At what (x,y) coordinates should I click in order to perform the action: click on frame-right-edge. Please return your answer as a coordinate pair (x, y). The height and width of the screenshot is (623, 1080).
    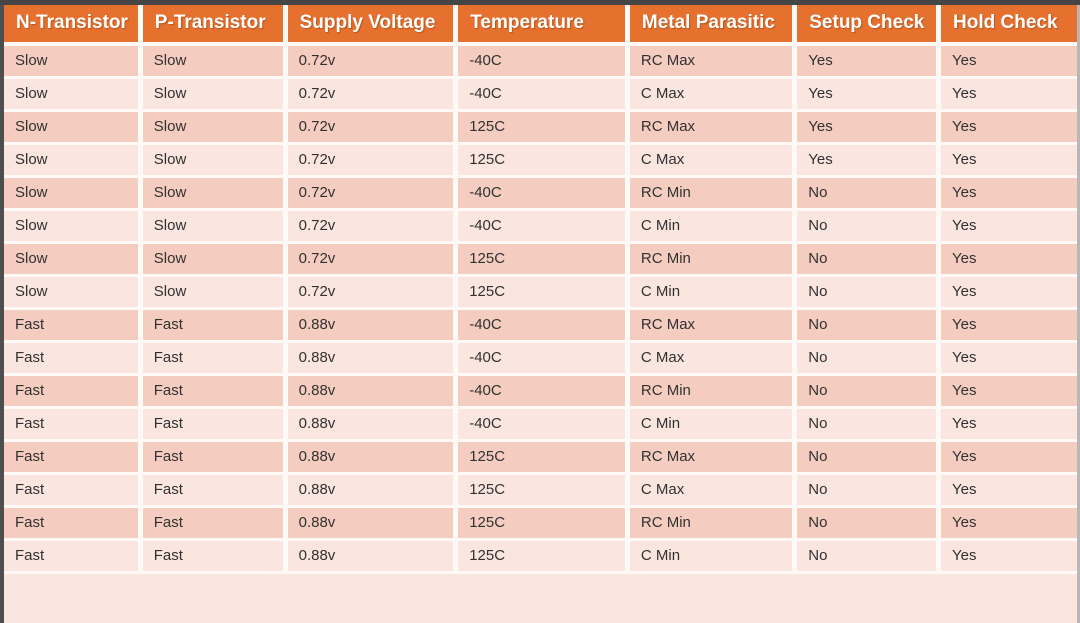
    Looking at the image, I should click on (1078, 314).